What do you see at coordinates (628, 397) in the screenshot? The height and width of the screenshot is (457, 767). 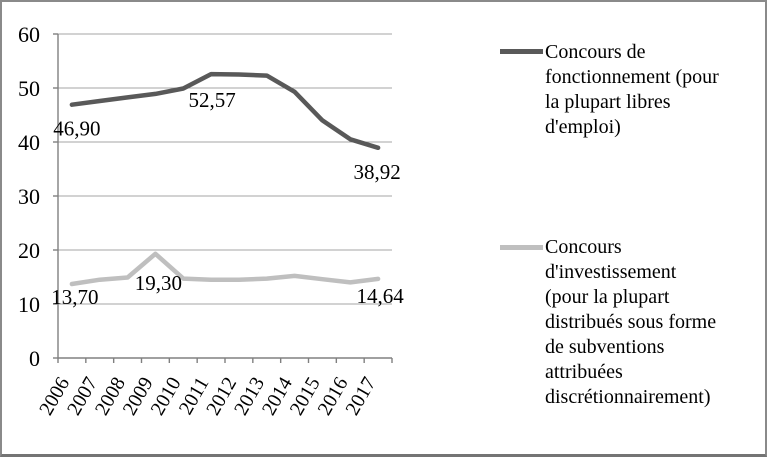 I see `legend-label-line: discrétionnairement)` at bounding box center [628, 397].